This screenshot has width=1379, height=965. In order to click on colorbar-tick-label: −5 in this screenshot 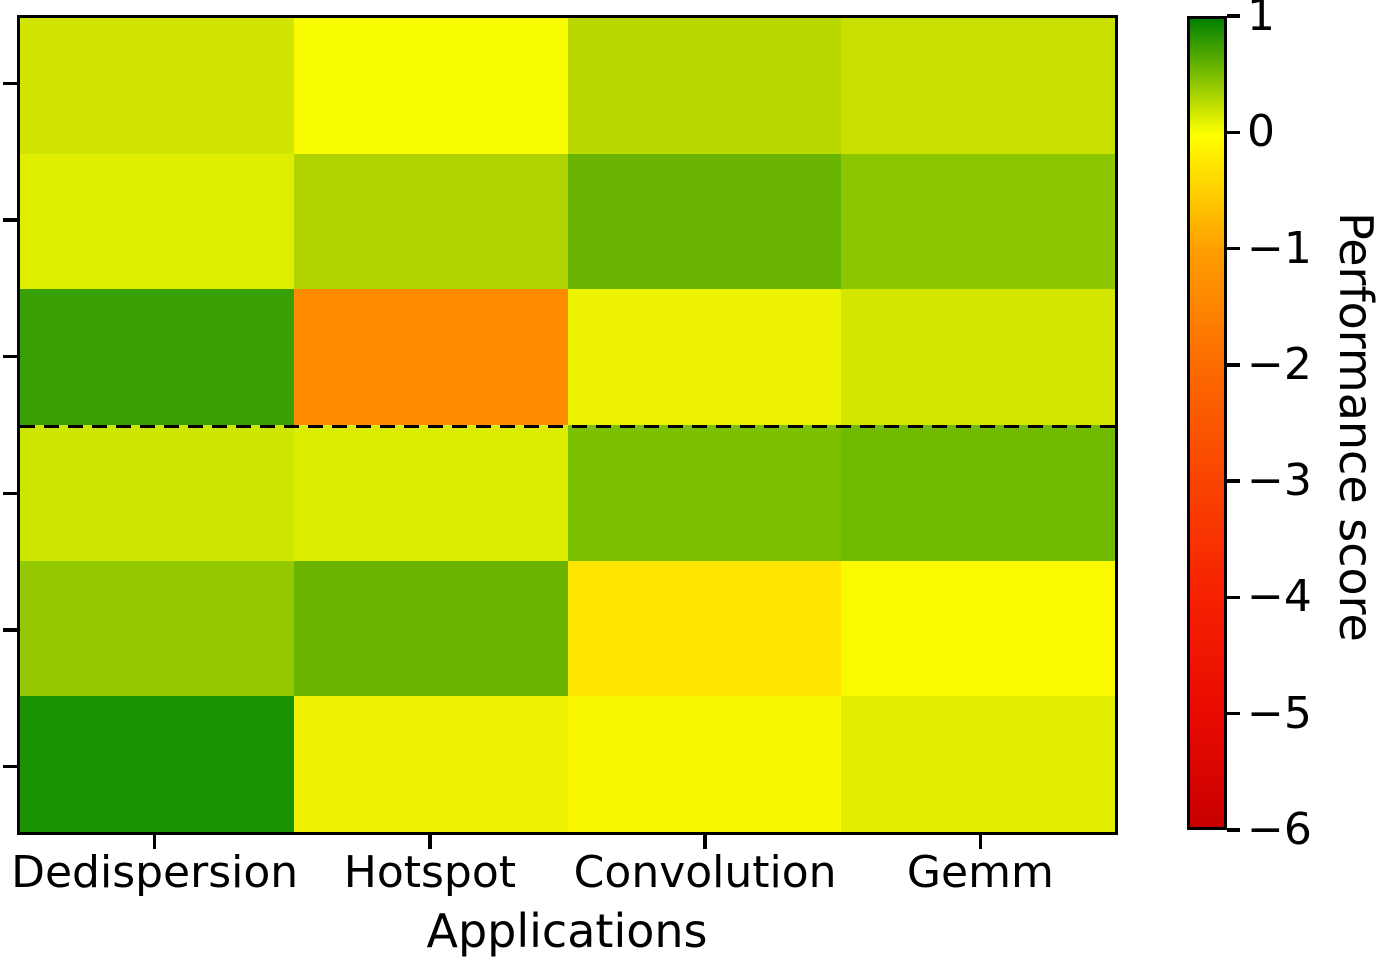, I will do `click(1279, 713)`.